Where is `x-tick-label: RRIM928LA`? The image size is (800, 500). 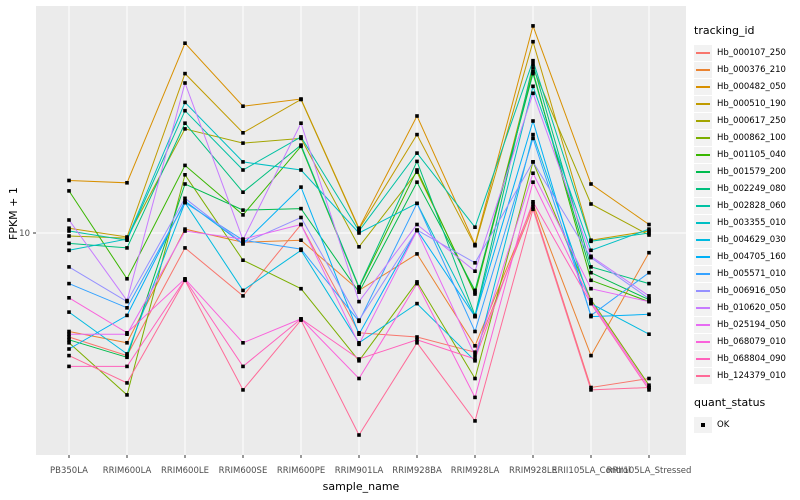 x-tick-label: RRIM928LA is located at coordinates (475, 471).